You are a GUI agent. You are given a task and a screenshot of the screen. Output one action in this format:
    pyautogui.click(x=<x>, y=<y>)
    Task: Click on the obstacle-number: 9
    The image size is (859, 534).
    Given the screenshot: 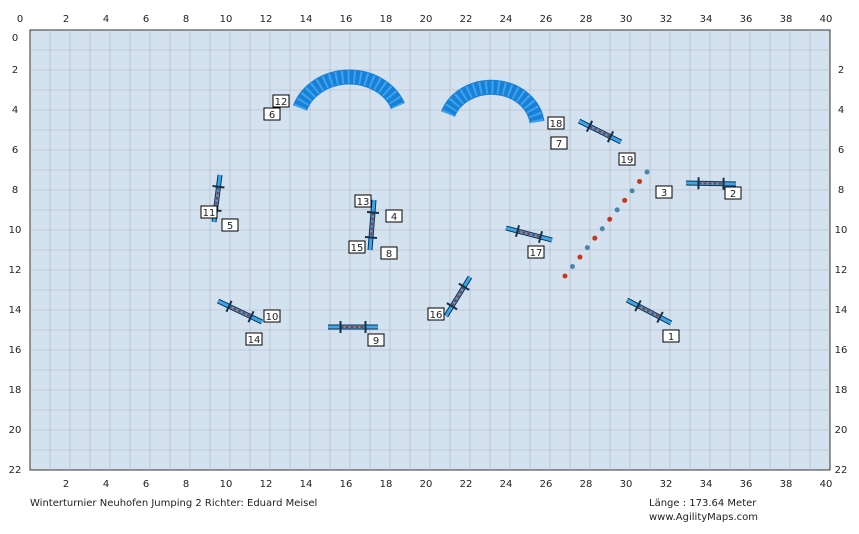 What is the action you would take?
    pyautogui.click(x=376, y=341)
    